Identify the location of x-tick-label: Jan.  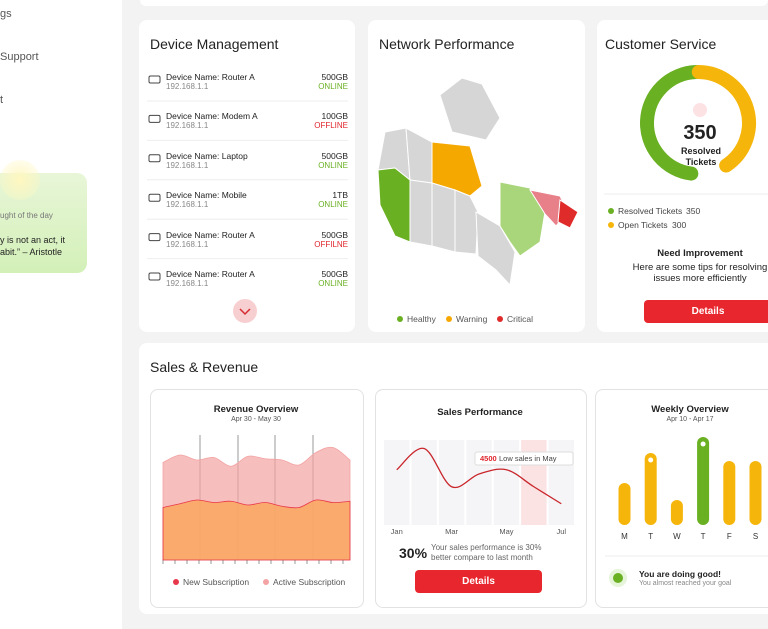
(396, 531).